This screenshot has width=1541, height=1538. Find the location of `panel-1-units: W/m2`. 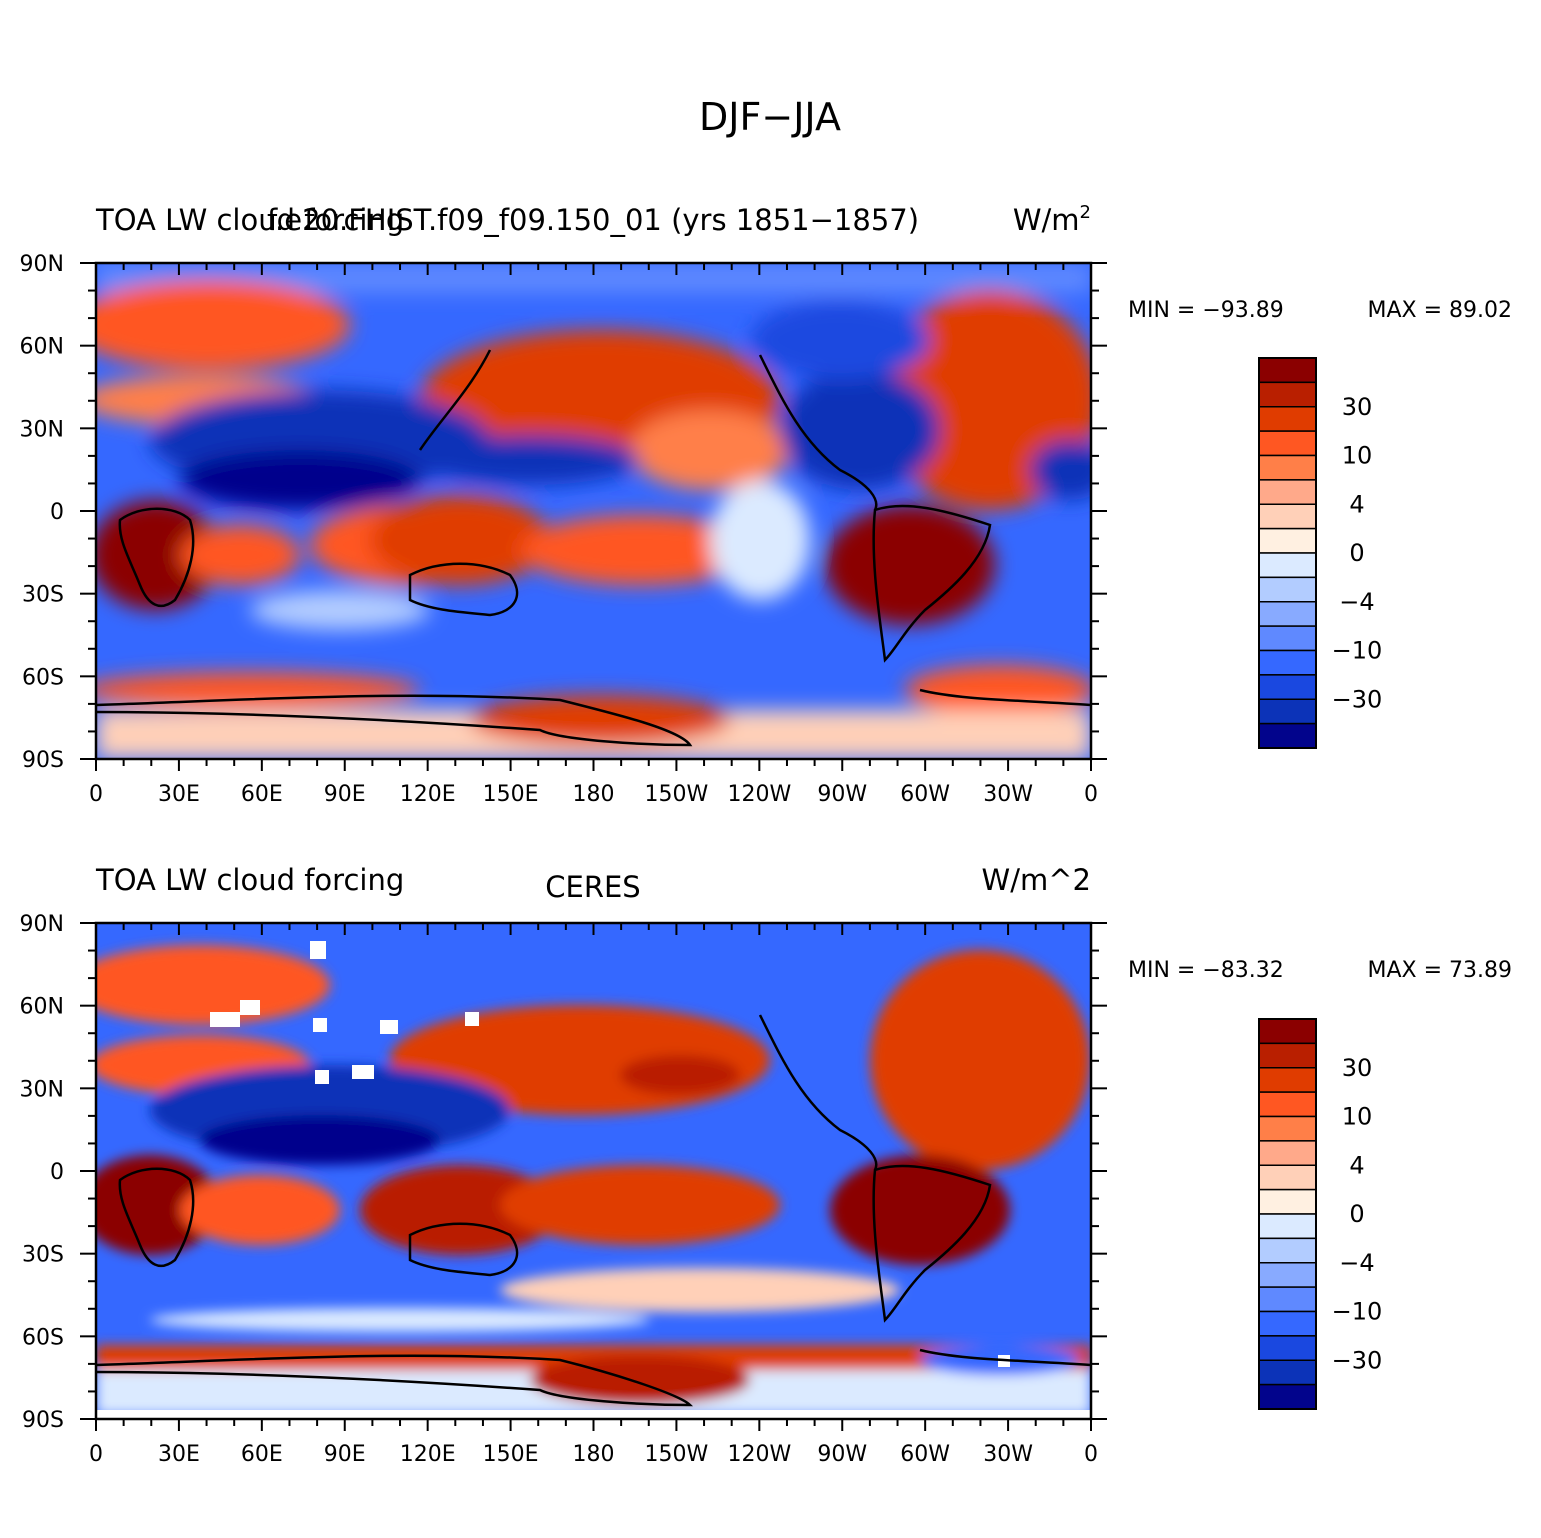

panel-1-units: W/m2 is located at coordinates (1052, 219).